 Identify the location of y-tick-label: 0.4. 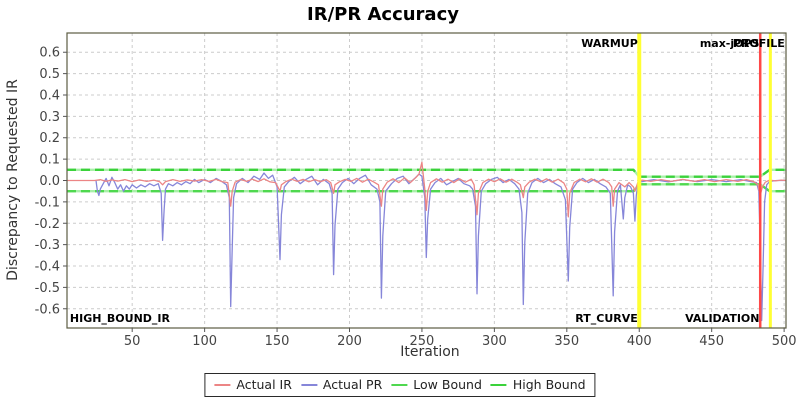
(49, 95).